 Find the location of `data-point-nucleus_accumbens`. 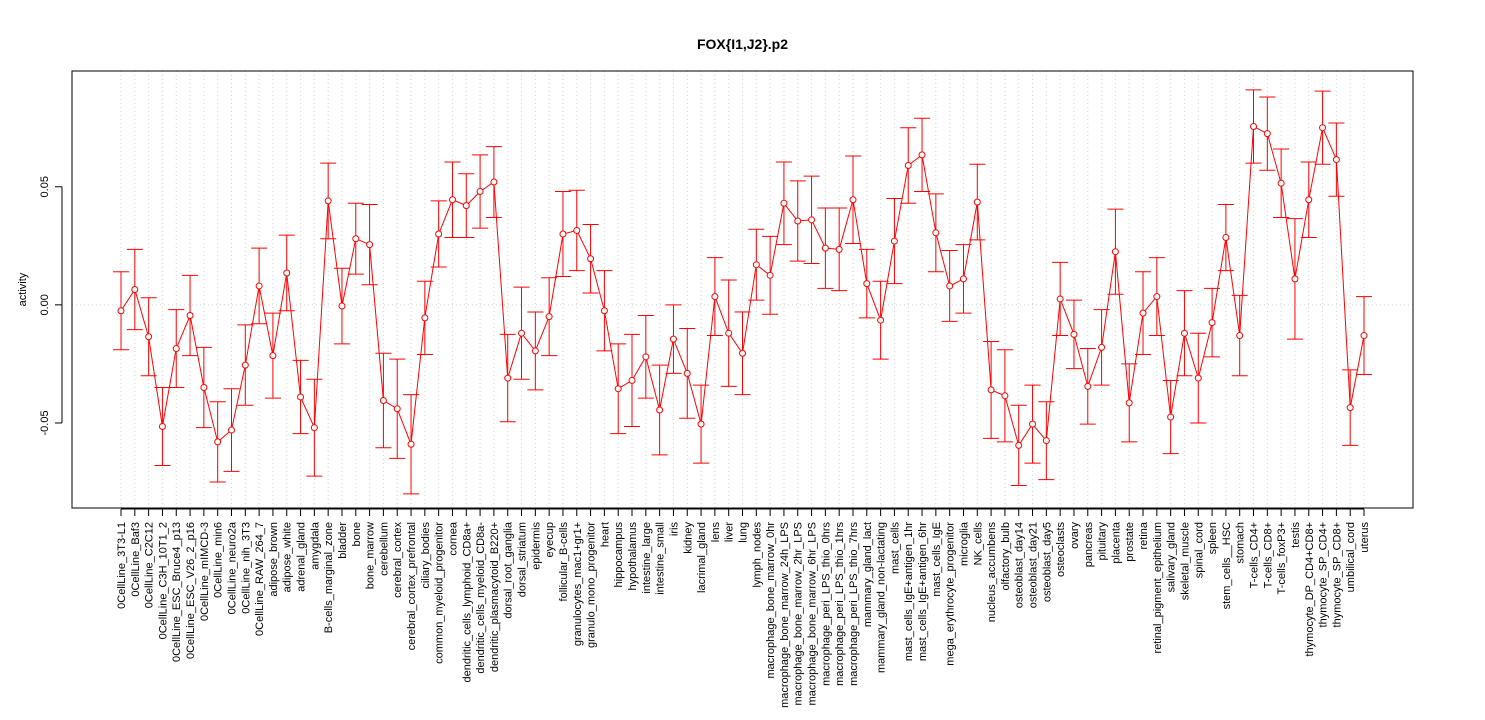

data-point-nucleus_accumbens is located at coordinates (991, 390).